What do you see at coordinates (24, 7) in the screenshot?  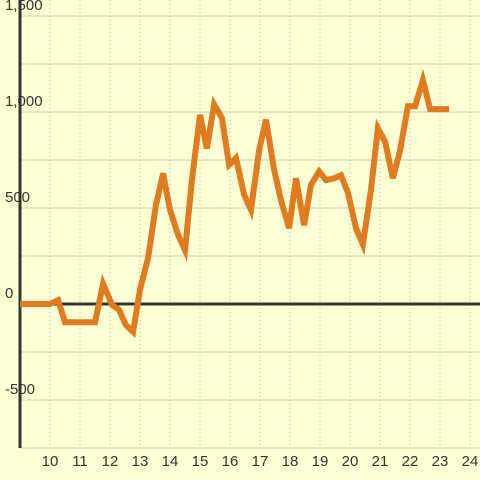 I see `y-tick-label: 1,500` at bounding box center [24, 7].